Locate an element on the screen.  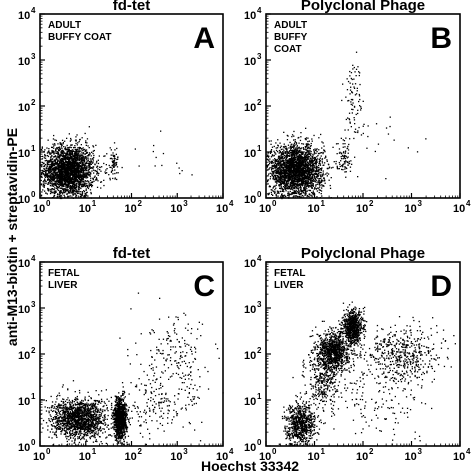
x-tick-exponent: 3 is located at coordinates (185, 203).